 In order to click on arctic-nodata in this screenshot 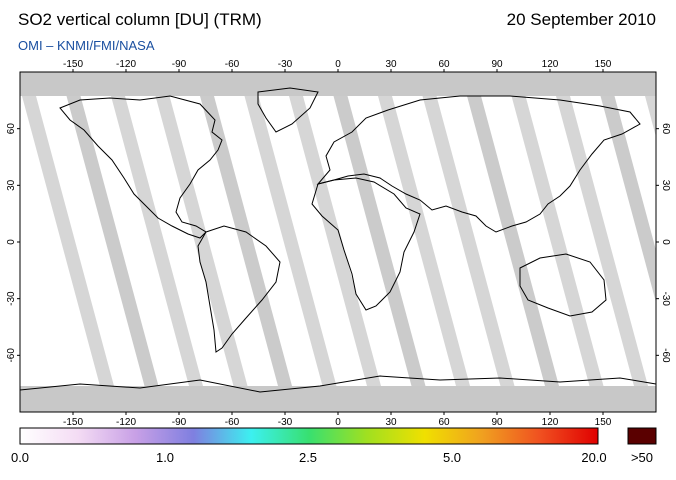, I will do `click(338, 84)`.